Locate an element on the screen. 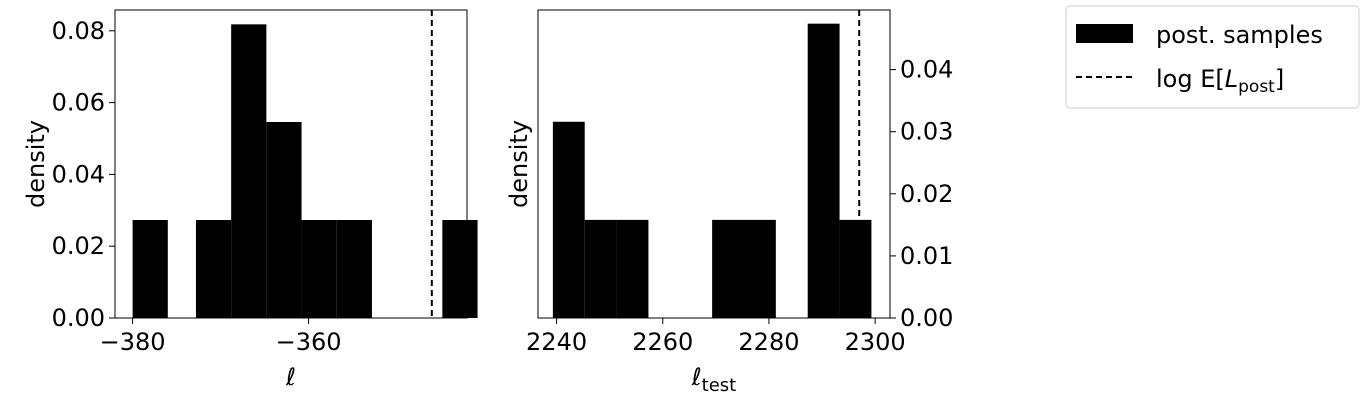 The image size is (1369, 401). legend-label-post-samples: post. samples is located at coordinates (1239, 35).